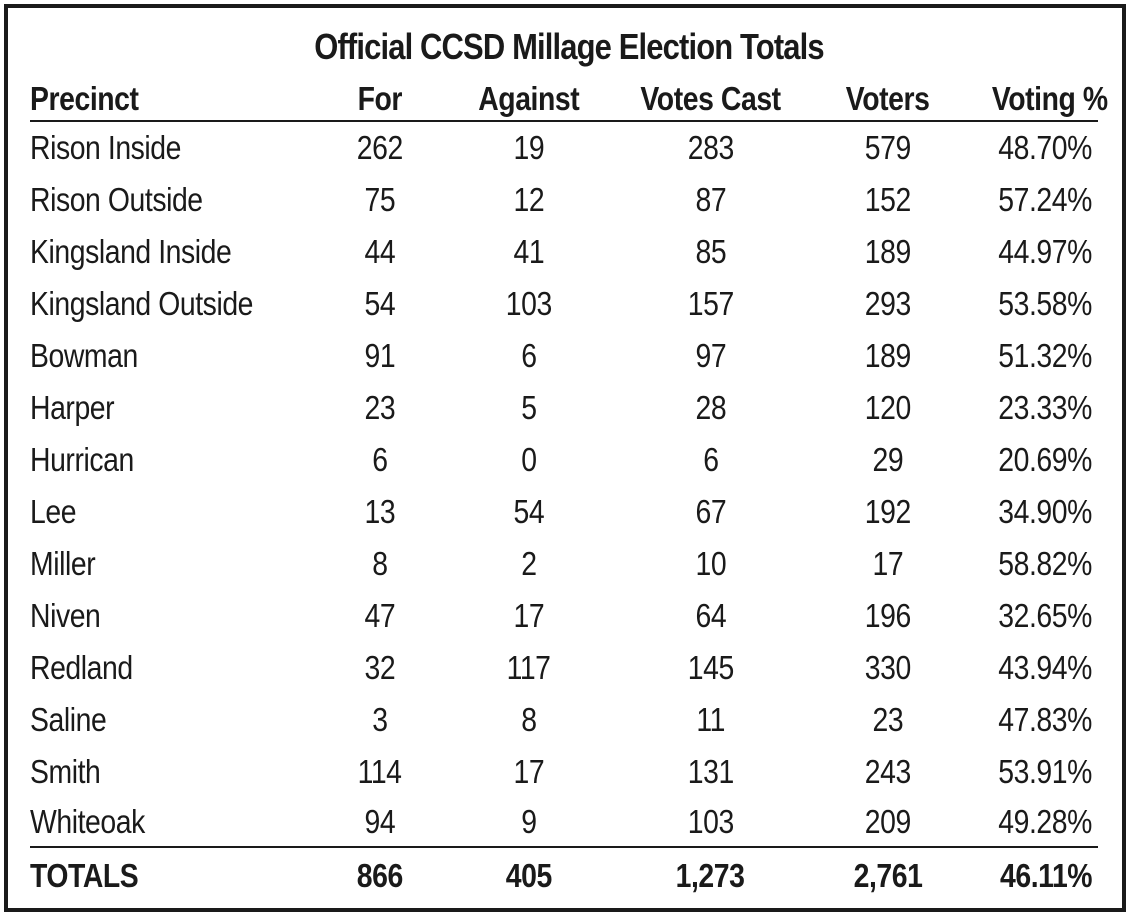 The image size is (1138, 924). I want to click on cell-against: 6, so click(529, 355).